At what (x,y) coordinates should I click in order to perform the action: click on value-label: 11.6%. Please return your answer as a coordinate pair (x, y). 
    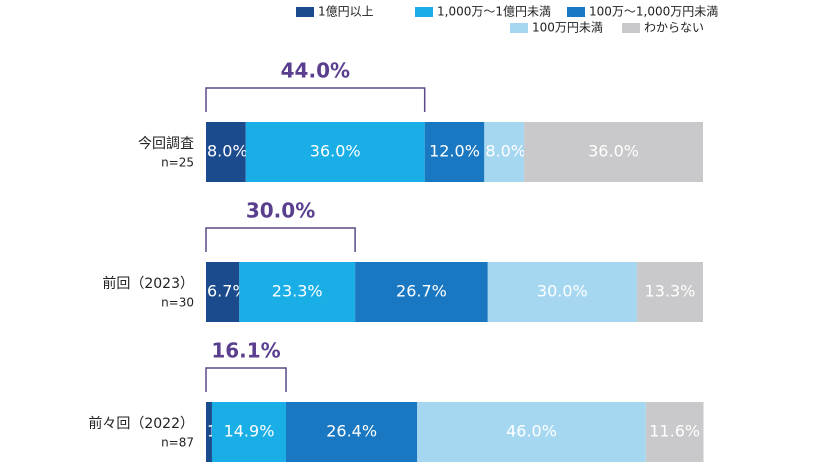
    Looking at the image, I should click on (674, 431).